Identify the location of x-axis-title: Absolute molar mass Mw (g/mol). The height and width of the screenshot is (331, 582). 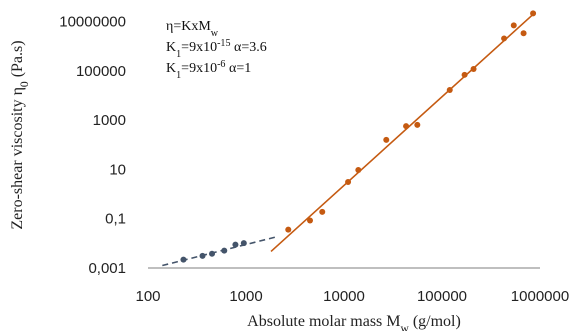
(354, 322).